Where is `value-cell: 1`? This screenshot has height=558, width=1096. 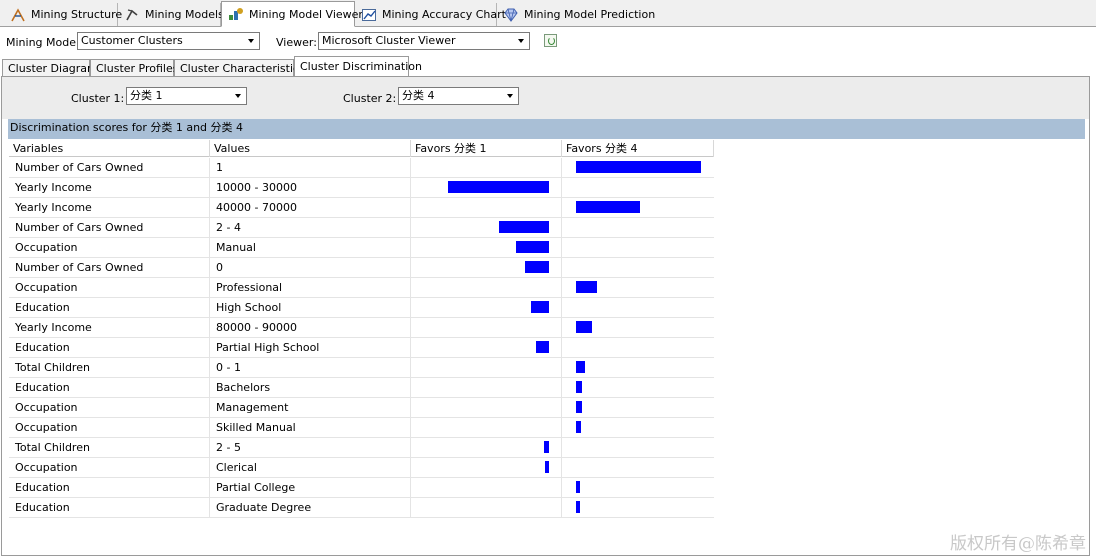 value-cell: 1 is located at coordinates (310, 168).